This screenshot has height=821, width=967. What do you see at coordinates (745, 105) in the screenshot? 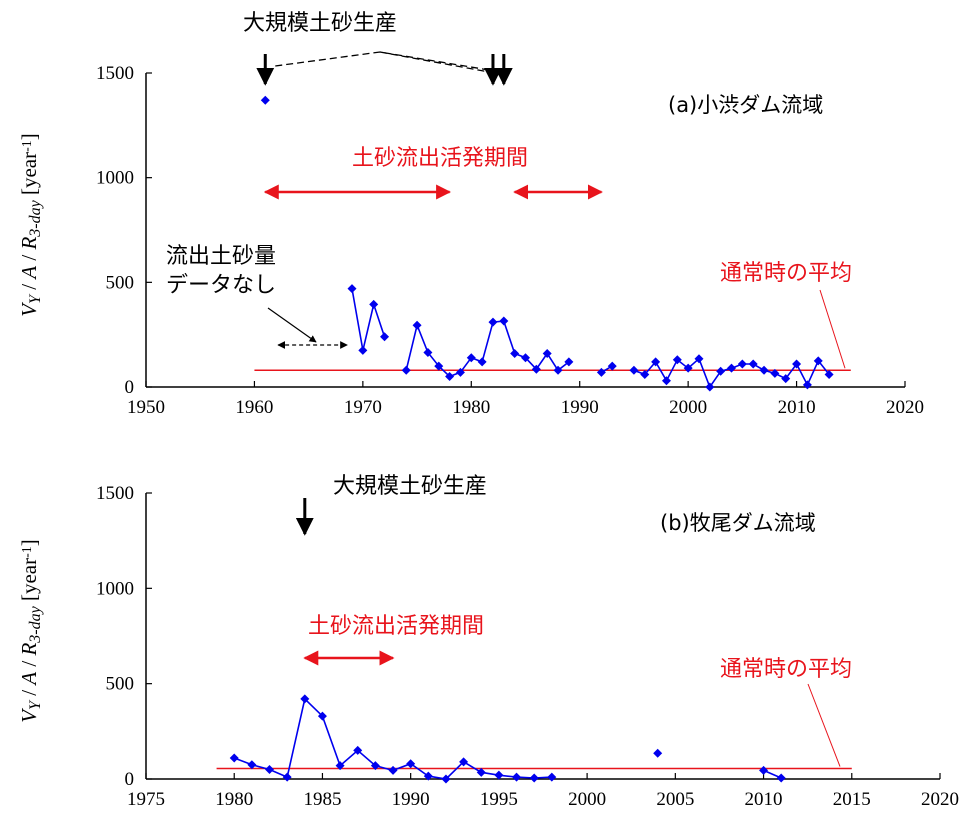
I see `panel-label: (a)小渋ダム流域` at bounding box center [745, 105].